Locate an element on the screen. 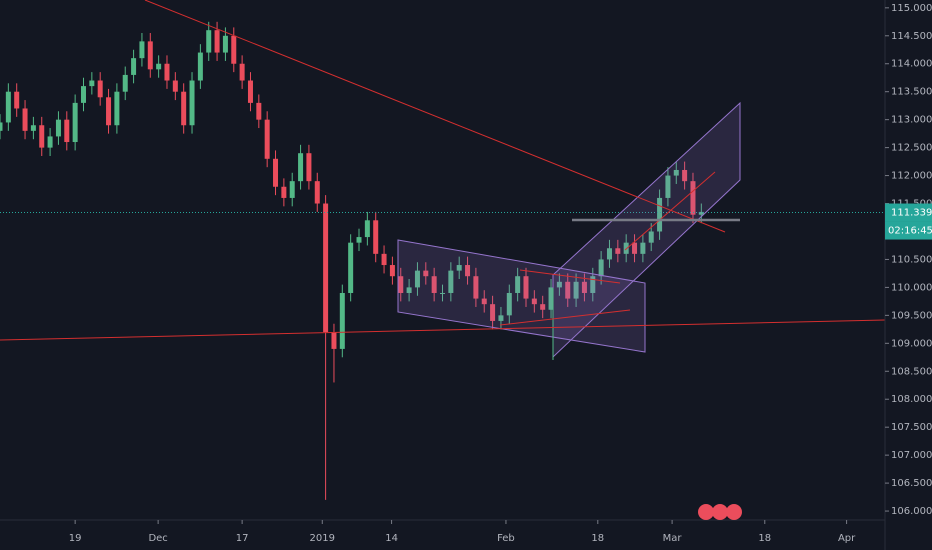  y-tick-label: 112.000 is located at coordinates (911, 176).